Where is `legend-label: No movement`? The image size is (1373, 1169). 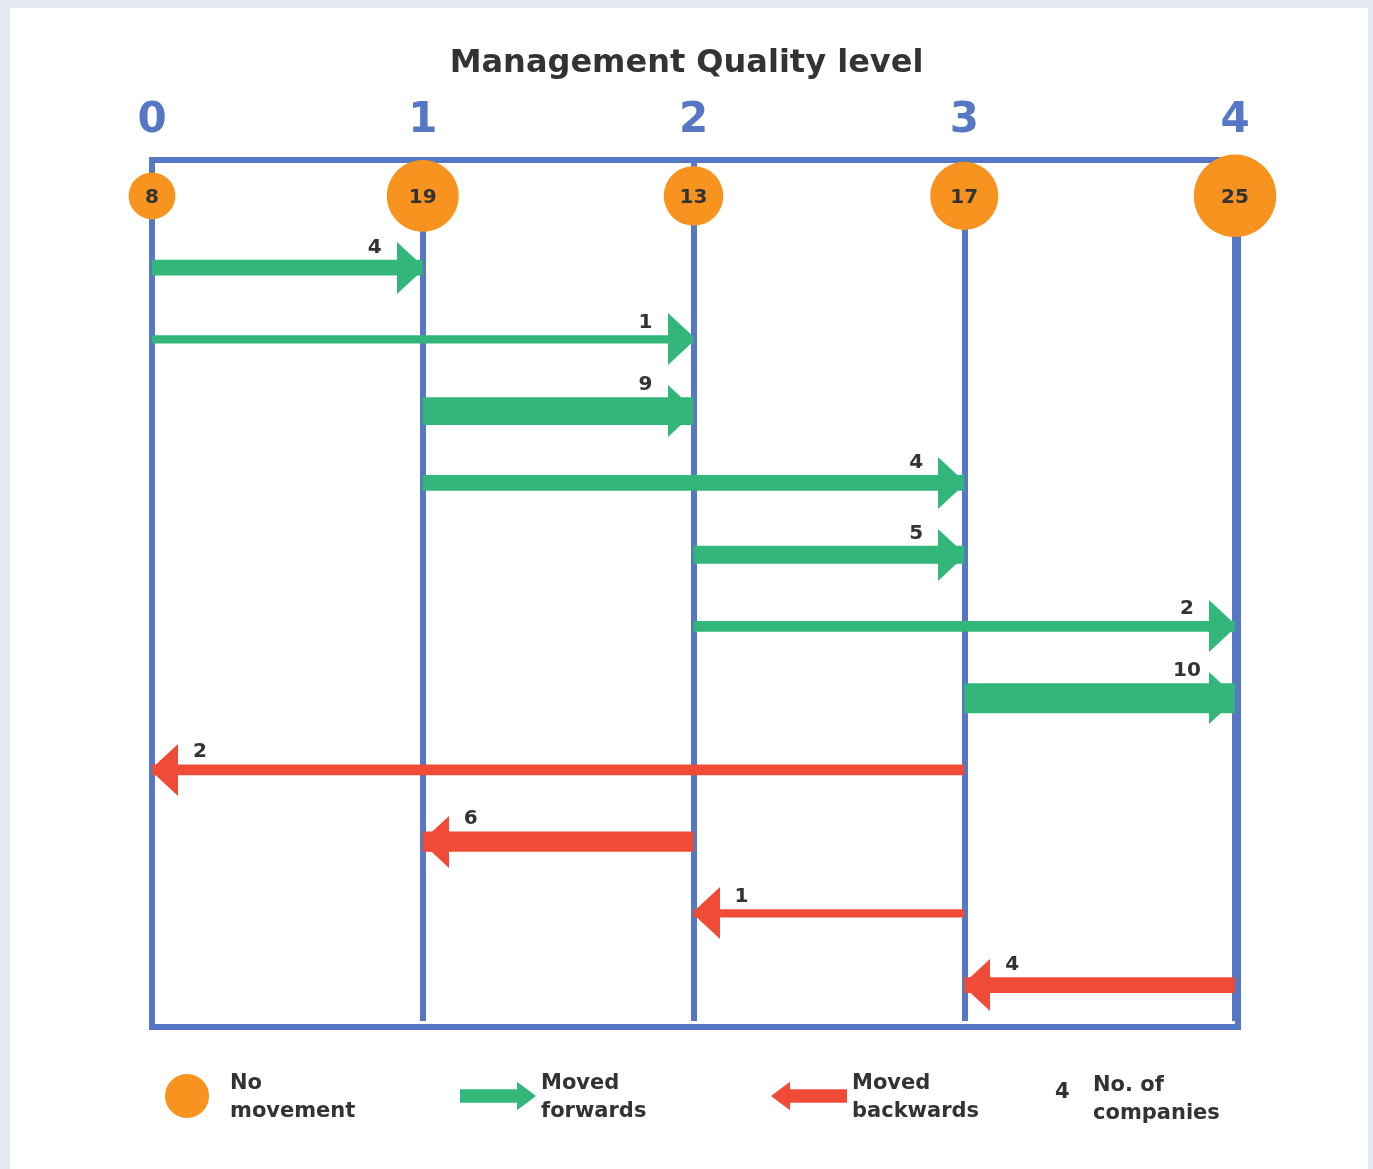 legend-label: No movement is located at coordinates (293, 1096).